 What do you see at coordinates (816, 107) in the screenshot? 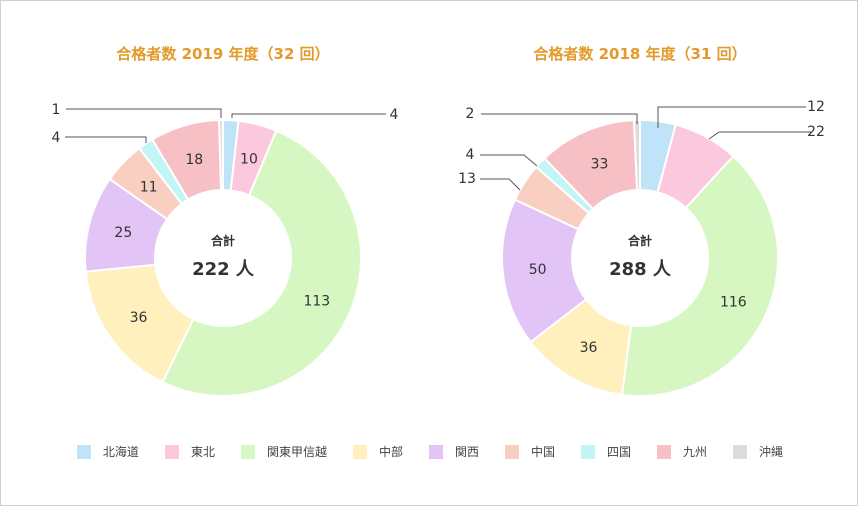
I see `data-label: 12` at bounding box center [816, 107].